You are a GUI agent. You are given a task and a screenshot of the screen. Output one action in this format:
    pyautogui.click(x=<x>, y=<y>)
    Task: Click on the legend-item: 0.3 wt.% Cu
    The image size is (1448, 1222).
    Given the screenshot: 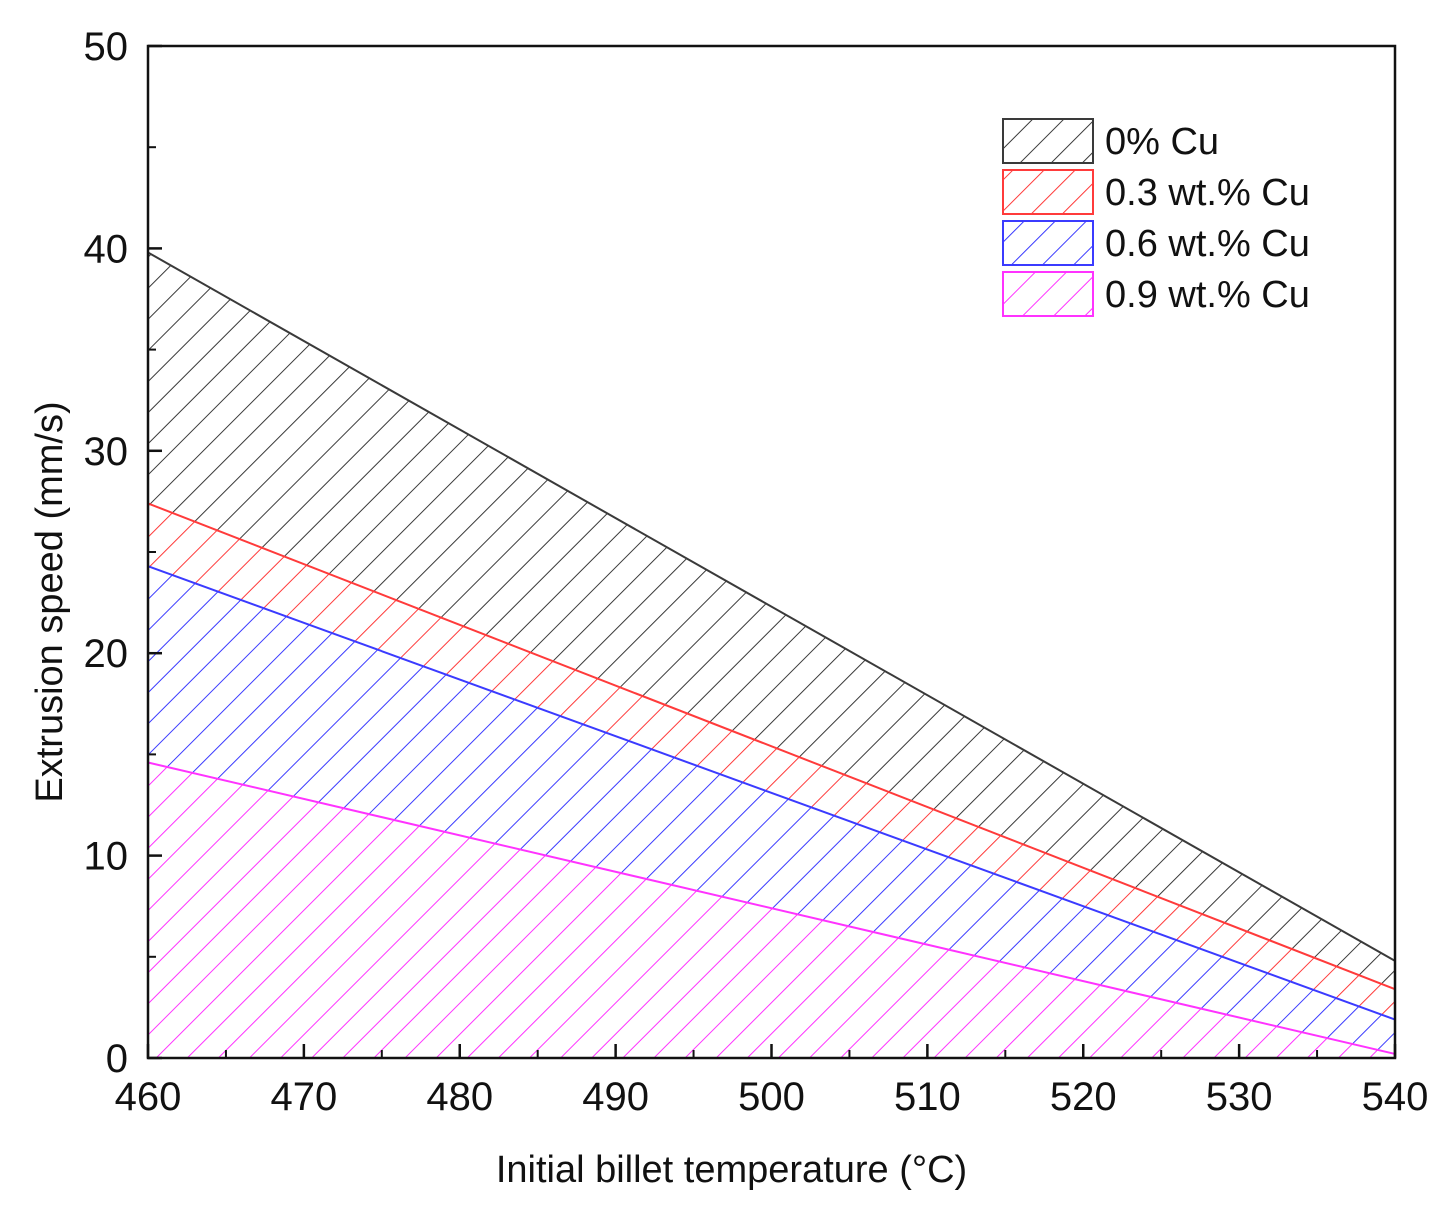 What is the action you would take?
    pyautogui.click(x=1156, y=192)
    